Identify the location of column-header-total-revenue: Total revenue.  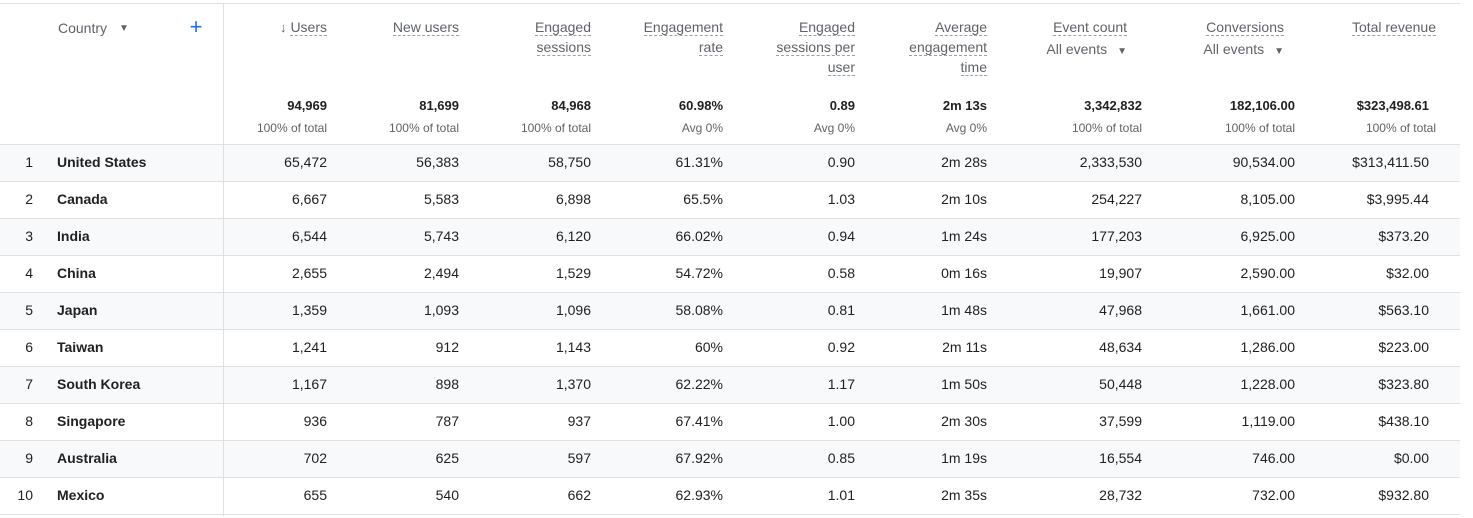
(1371, 27).